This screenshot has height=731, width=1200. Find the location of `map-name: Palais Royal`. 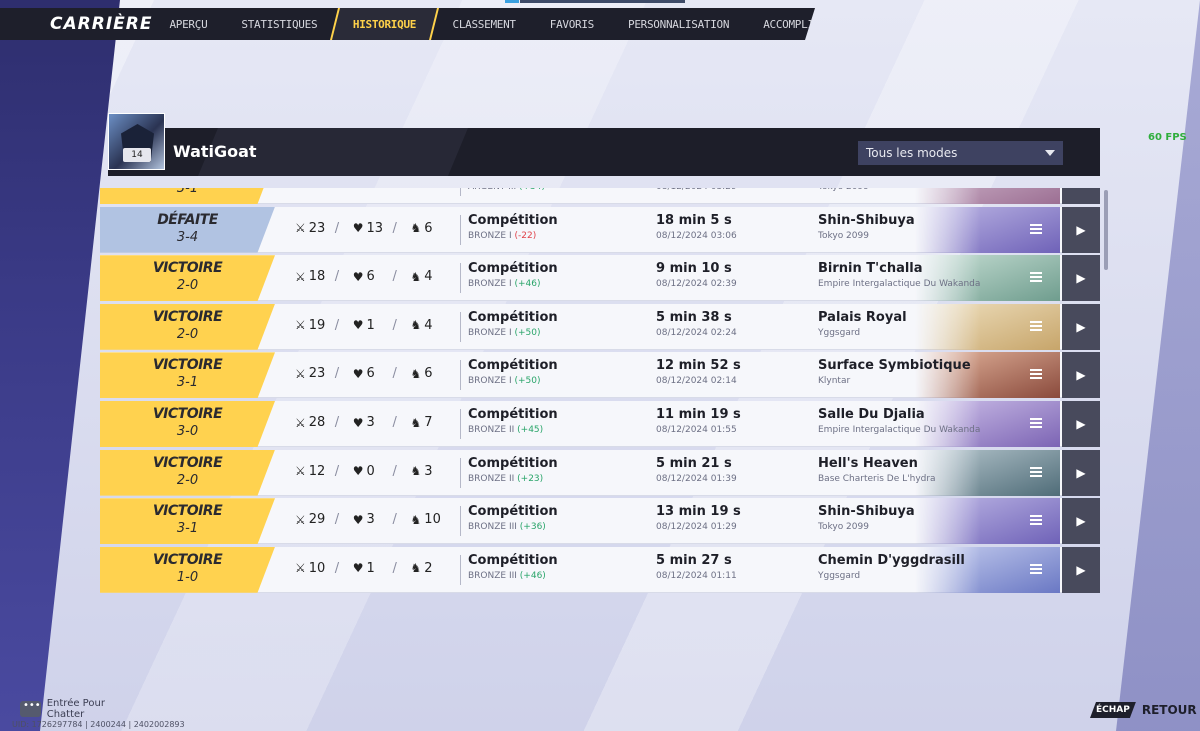

map-name: Palais Royal is located at coordinates (862, 317).